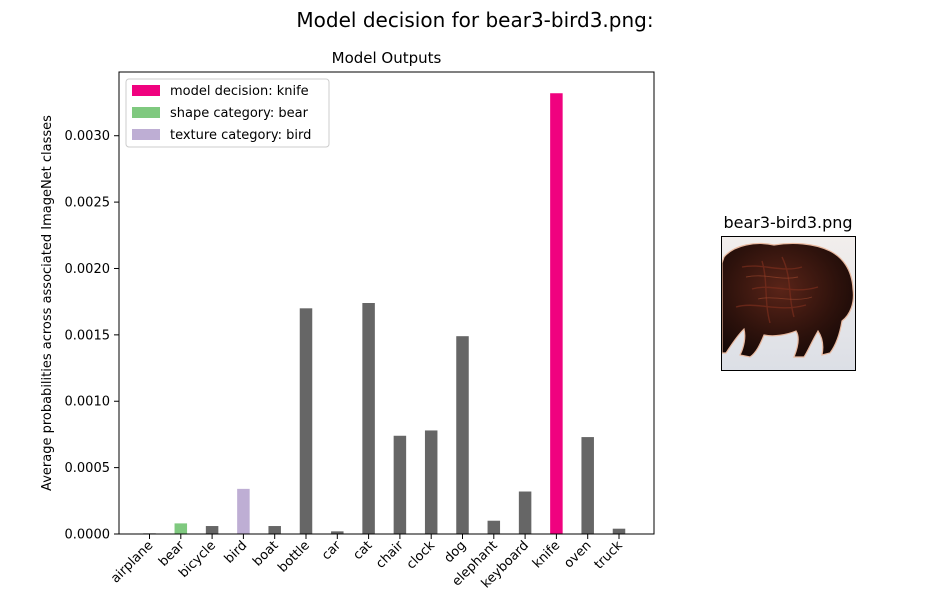 The image size is (950, 600). What do you see at coordinates (421, 555) in the screenshot?
I see `x-tick-label: clock` at bounding box center [421, 555].